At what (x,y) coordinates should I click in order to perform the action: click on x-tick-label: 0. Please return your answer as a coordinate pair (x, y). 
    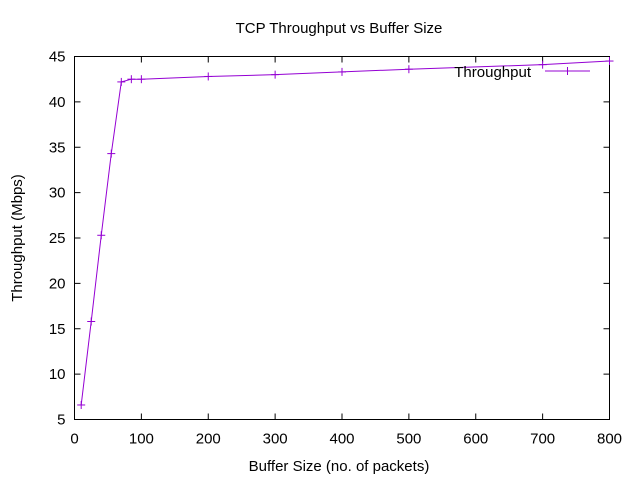
    Looking at the image, I should click on (74, 439).